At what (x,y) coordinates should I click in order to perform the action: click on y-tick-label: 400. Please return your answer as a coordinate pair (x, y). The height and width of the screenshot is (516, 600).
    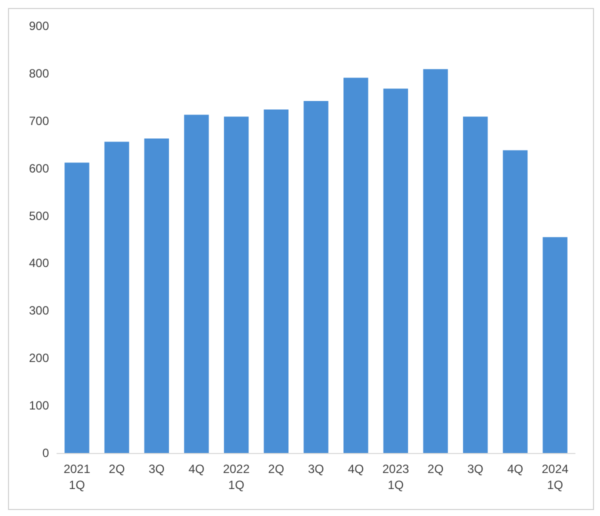
    Looking at the image, I should click on (39, 263).